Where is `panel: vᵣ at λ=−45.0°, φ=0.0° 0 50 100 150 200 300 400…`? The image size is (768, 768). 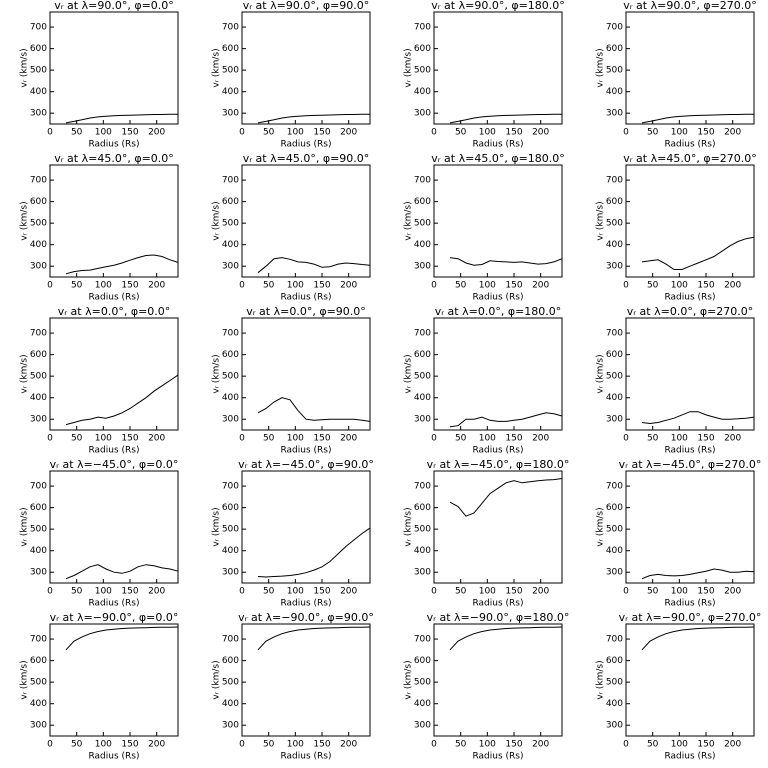 panel: vᵣ at λ=−45.0°, φ=0.0° 0 50 100 150 200 300 400… is located at coordinates (99, 533).